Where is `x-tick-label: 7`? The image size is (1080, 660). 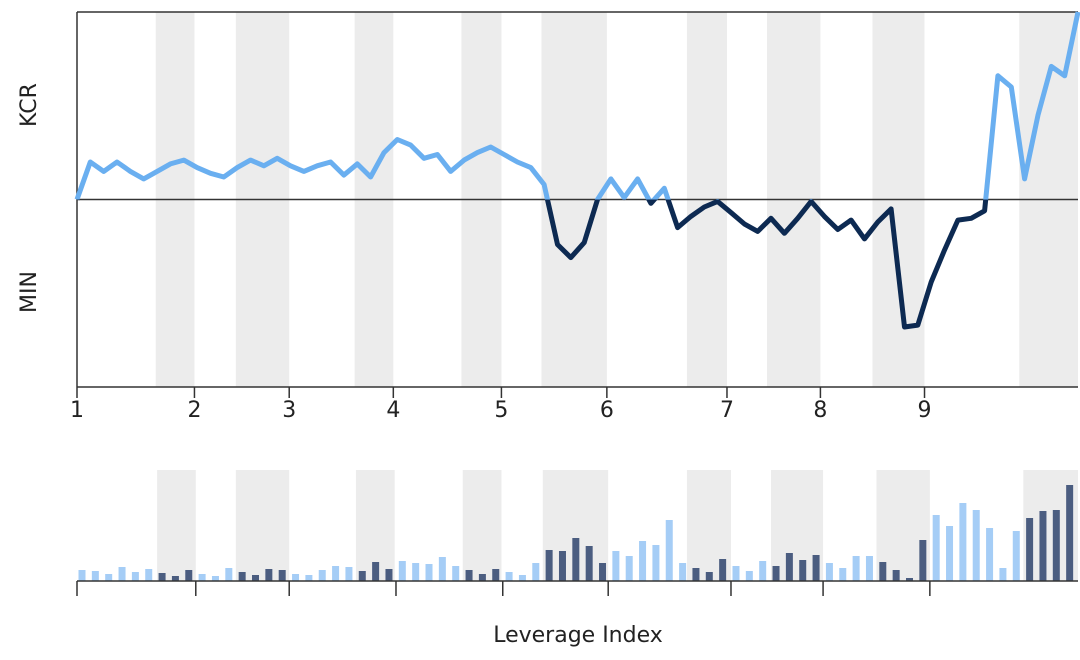
x-tick-label: 7 is located at coordinates (727, 410).